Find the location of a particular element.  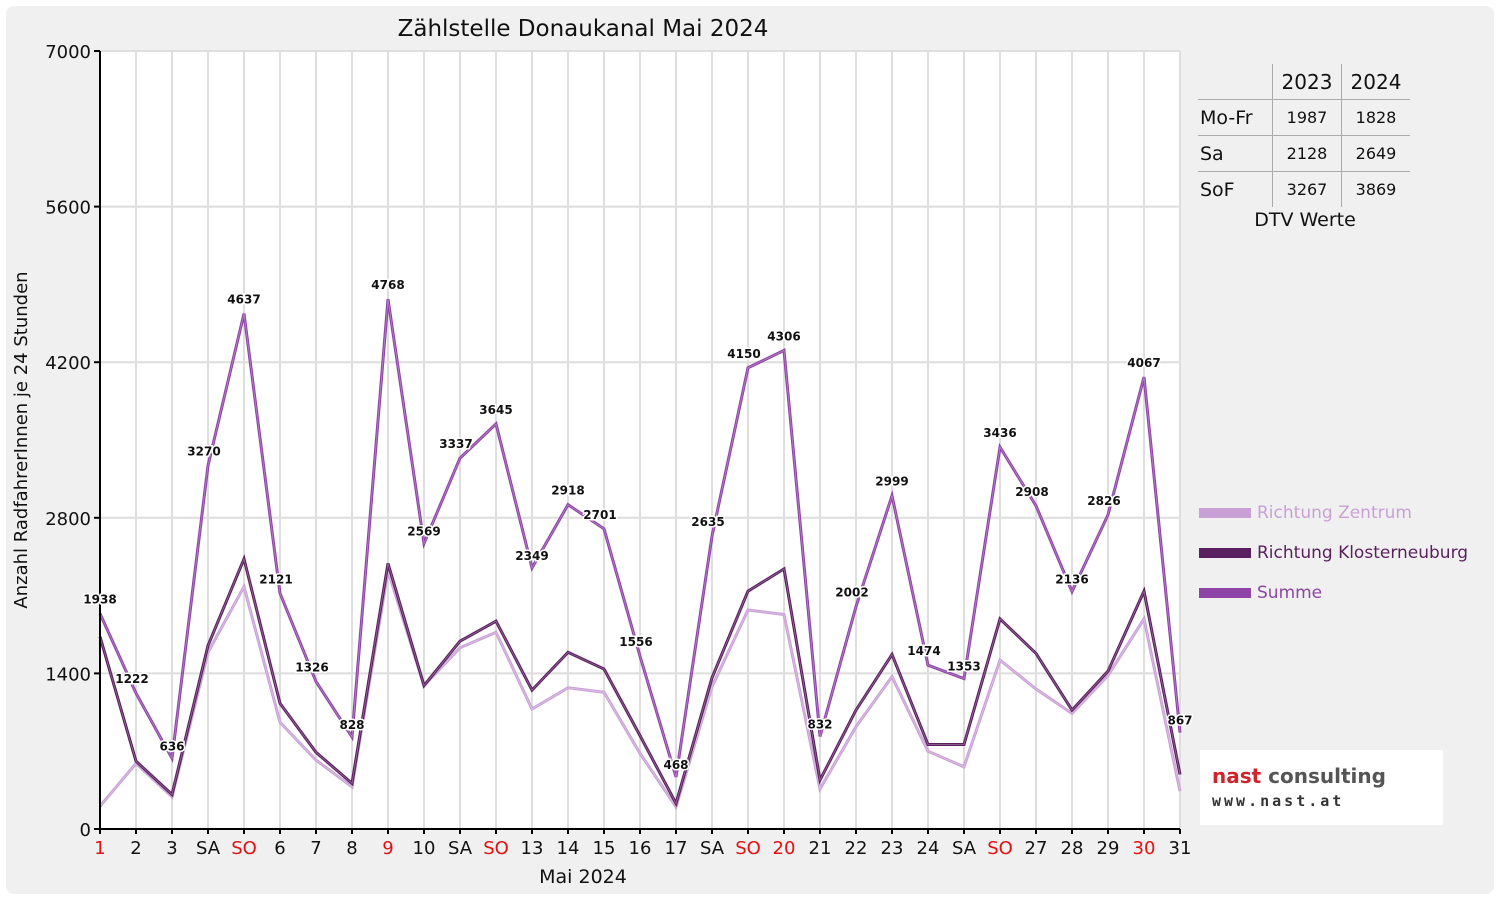

data-label: 4637 is located at coordinates (243, 300).